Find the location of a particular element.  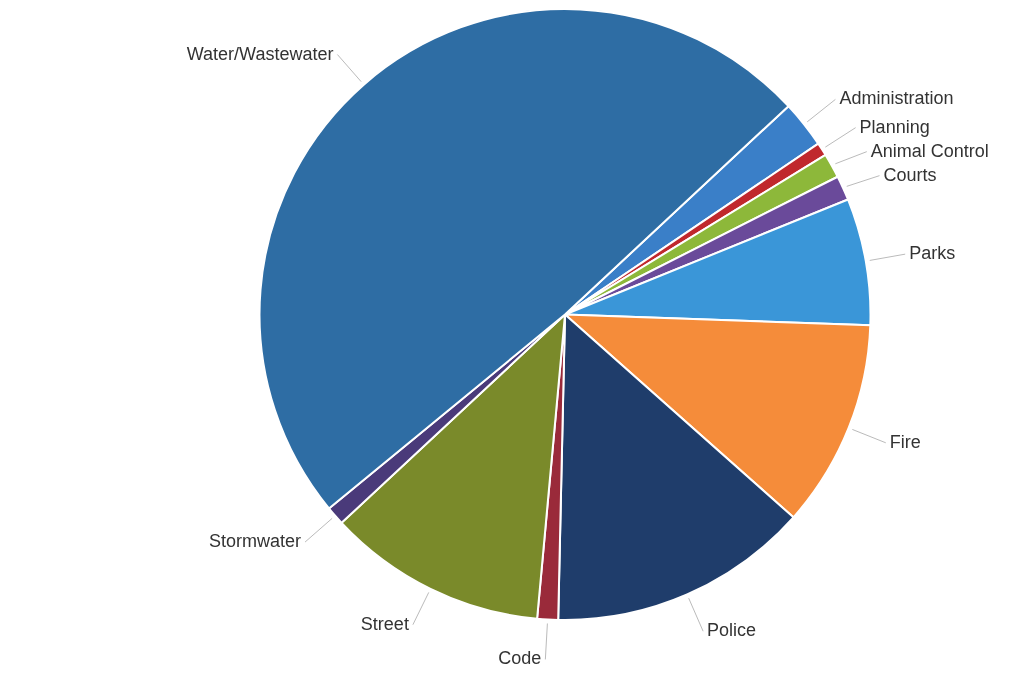

slice-label: Parks is located at coordinates (932, 253).